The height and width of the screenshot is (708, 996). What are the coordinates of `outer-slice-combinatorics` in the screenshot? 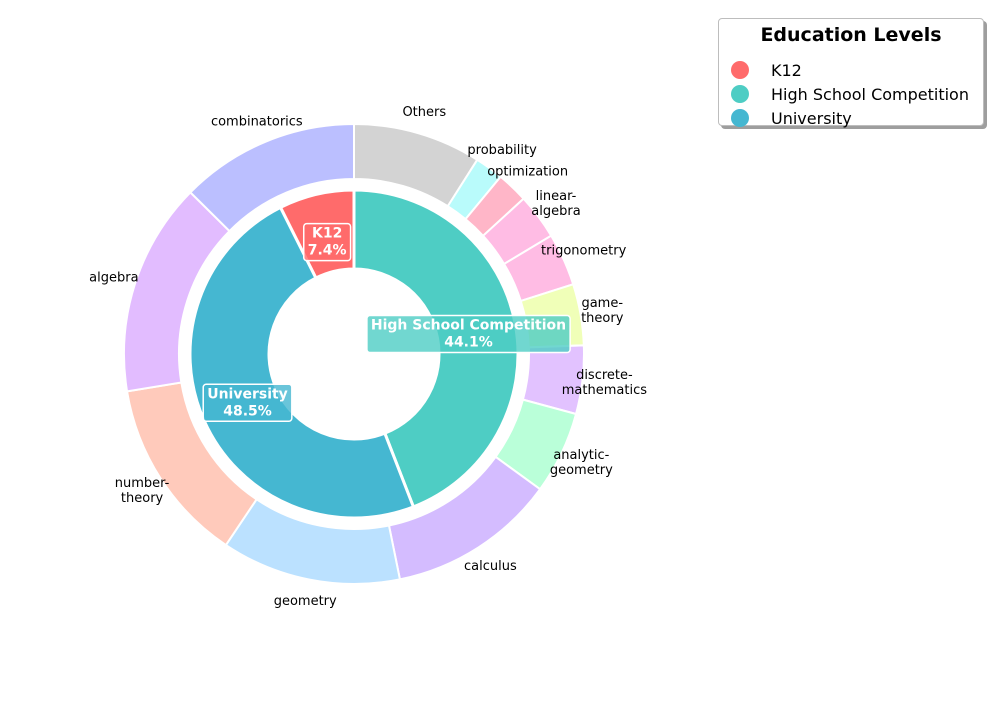 It's located at (271, 177).